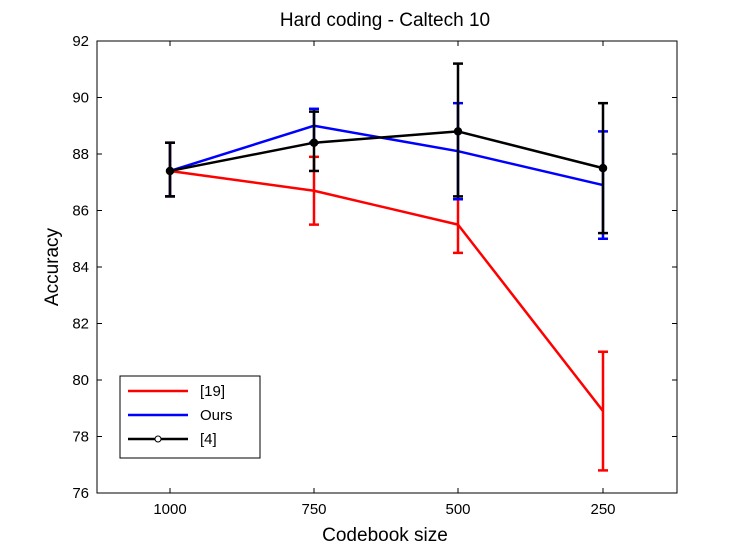 The height and width of the screenshot is (554, 747). What do you see at coordinates (80, 154) in the screenshot?
I see `y-tick-label: 88` at bounding box center [80, 154].